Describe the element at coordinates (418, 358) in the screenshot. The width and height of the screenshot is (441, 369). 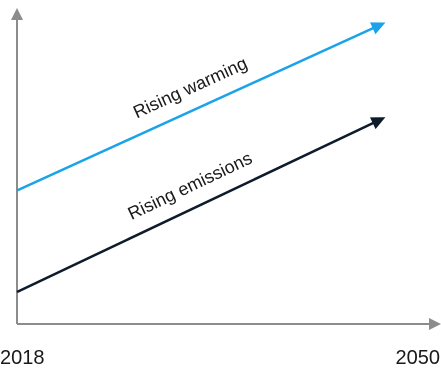
I see `x-tick-label-2050: 2050` at that location.